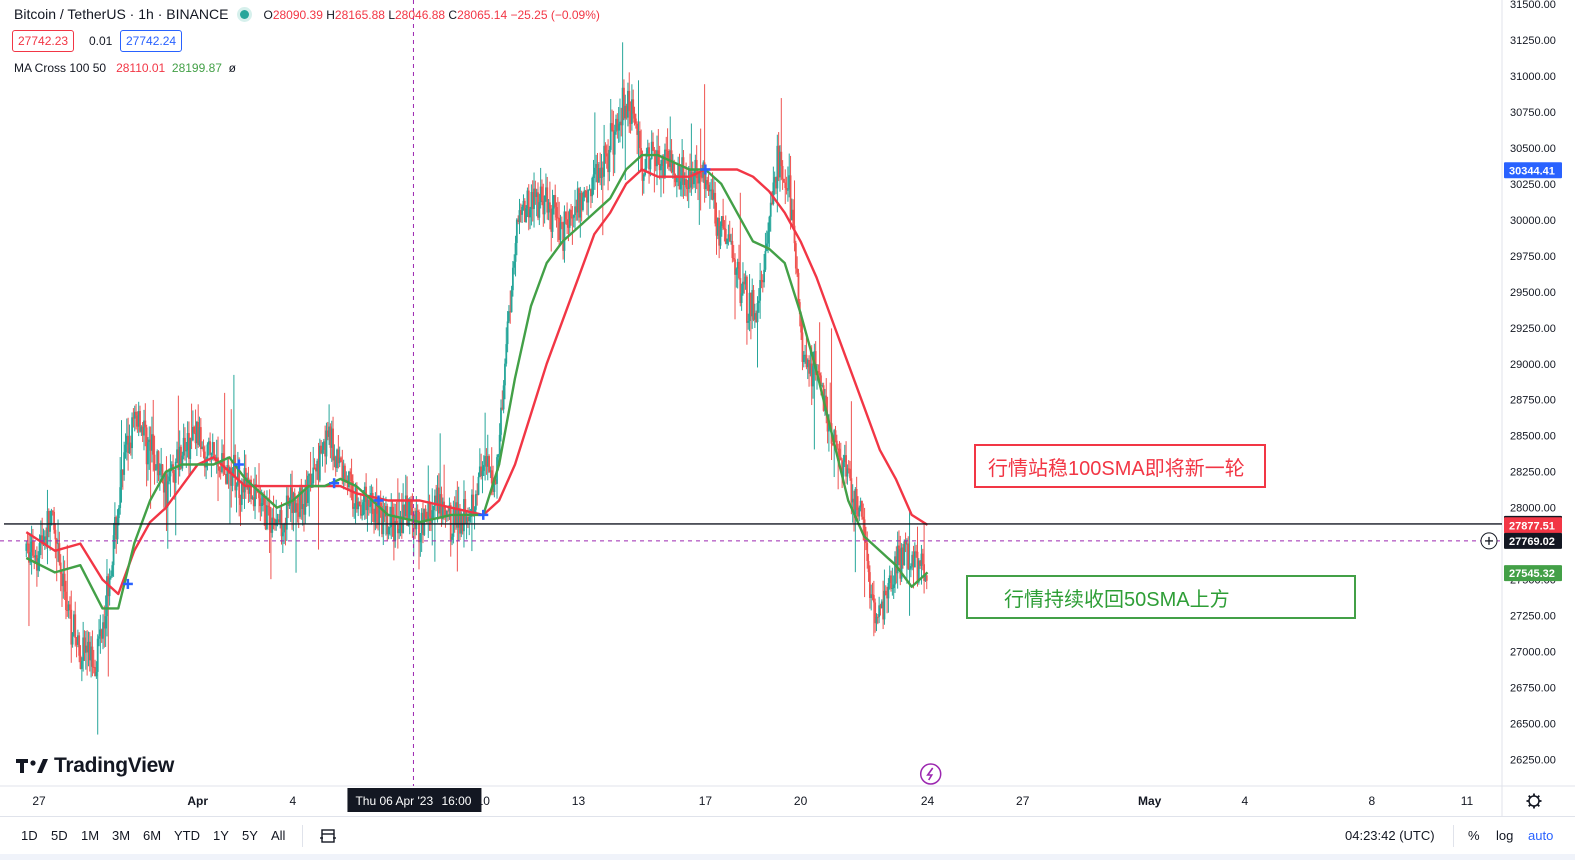 This screenshot has height=860, width=1575. What do you see at coordinates (39, 801) in the screenshot?
I see `x-tick-label: 27` at bounding box center [39, 801].